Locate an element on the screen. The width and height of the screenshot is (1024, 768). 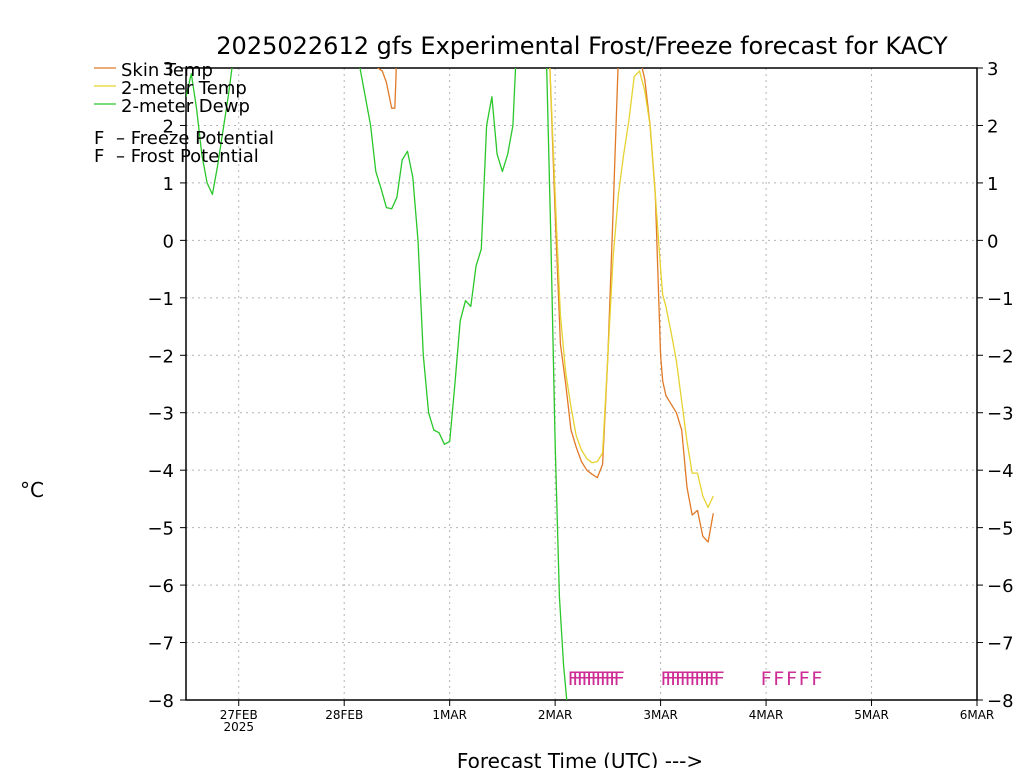
legend-label: Skin Temp is located at coordinates (167, 70).